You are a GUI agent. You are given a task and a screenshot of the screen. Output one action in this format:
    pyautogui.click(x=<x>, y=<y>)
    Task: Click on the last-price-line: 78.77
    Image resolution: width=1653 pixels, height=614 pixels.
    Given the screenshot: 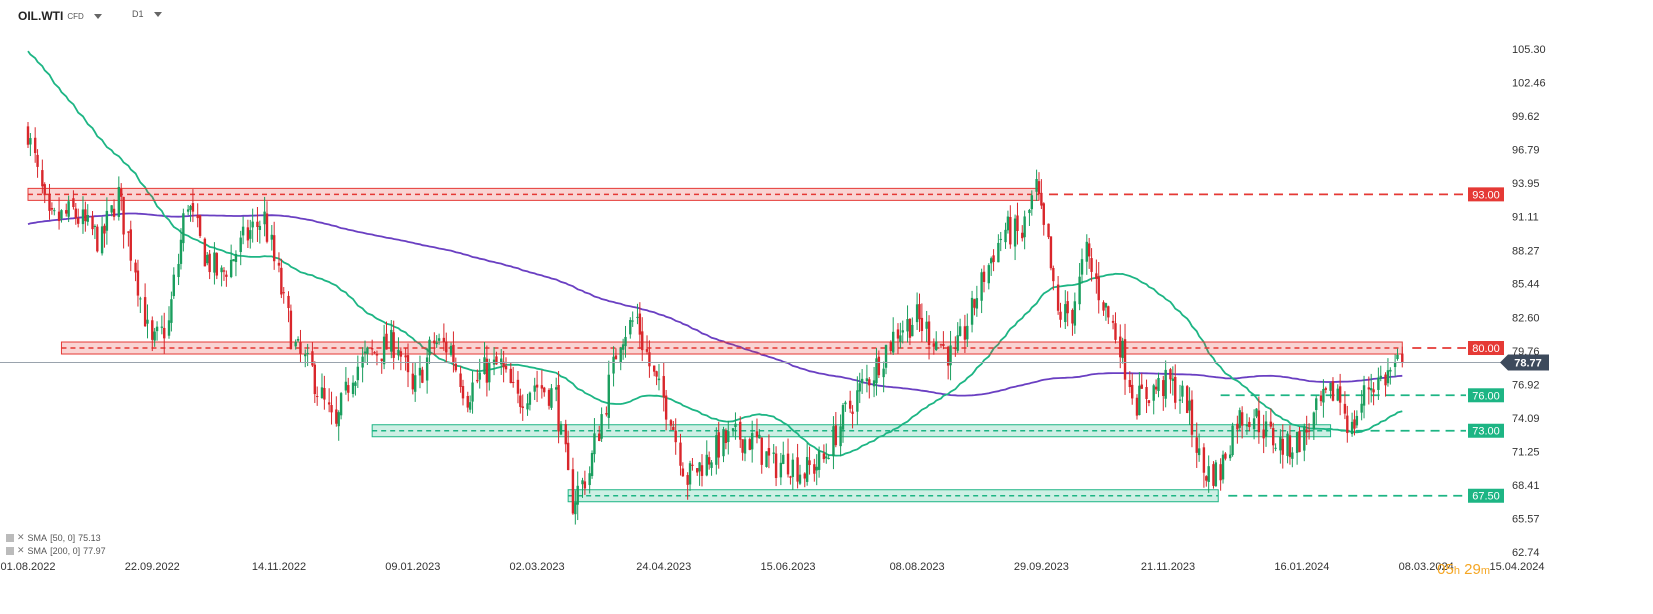 What is the action you would take?
    pyautogui.click(x=774, y=362)
    